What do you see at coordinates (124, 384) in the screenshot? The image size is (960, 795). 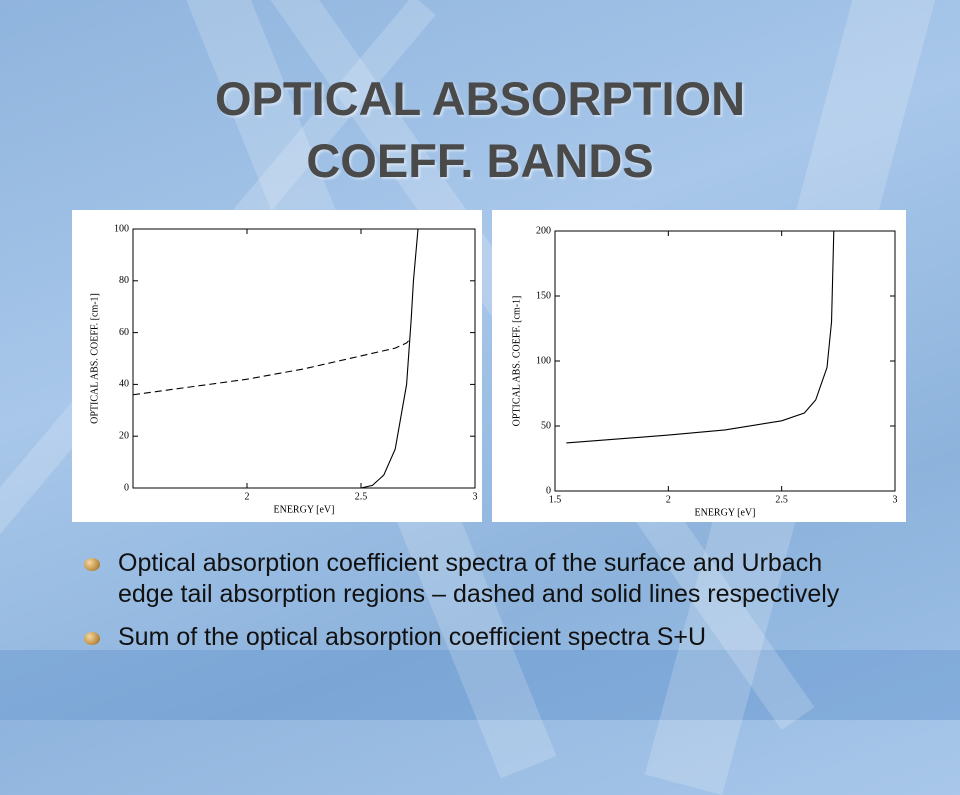 I see `y-tick-label: 40` at bounding box center [124, 384].